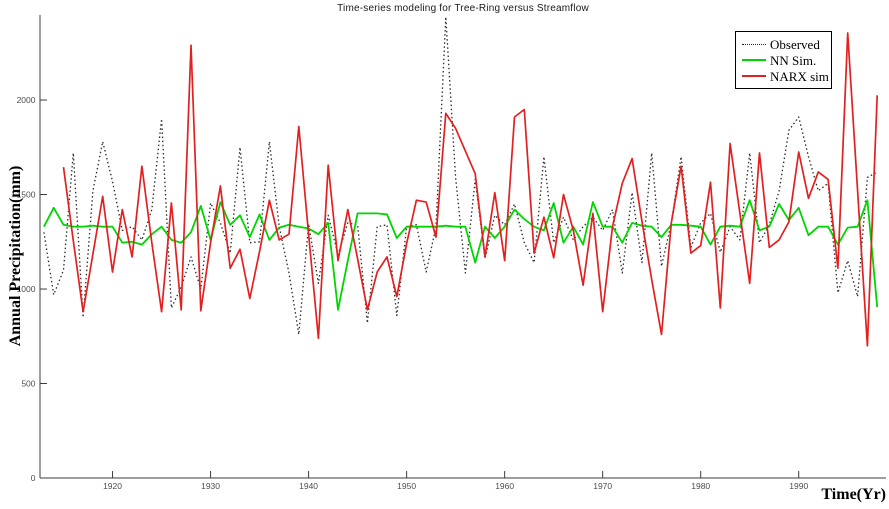 The height and width of the screenshot is (509, 889). Describe the element at coordinates (793, 60) in the screenshot. I see `legend-label-nn-sim: NN Sim.` at that location.